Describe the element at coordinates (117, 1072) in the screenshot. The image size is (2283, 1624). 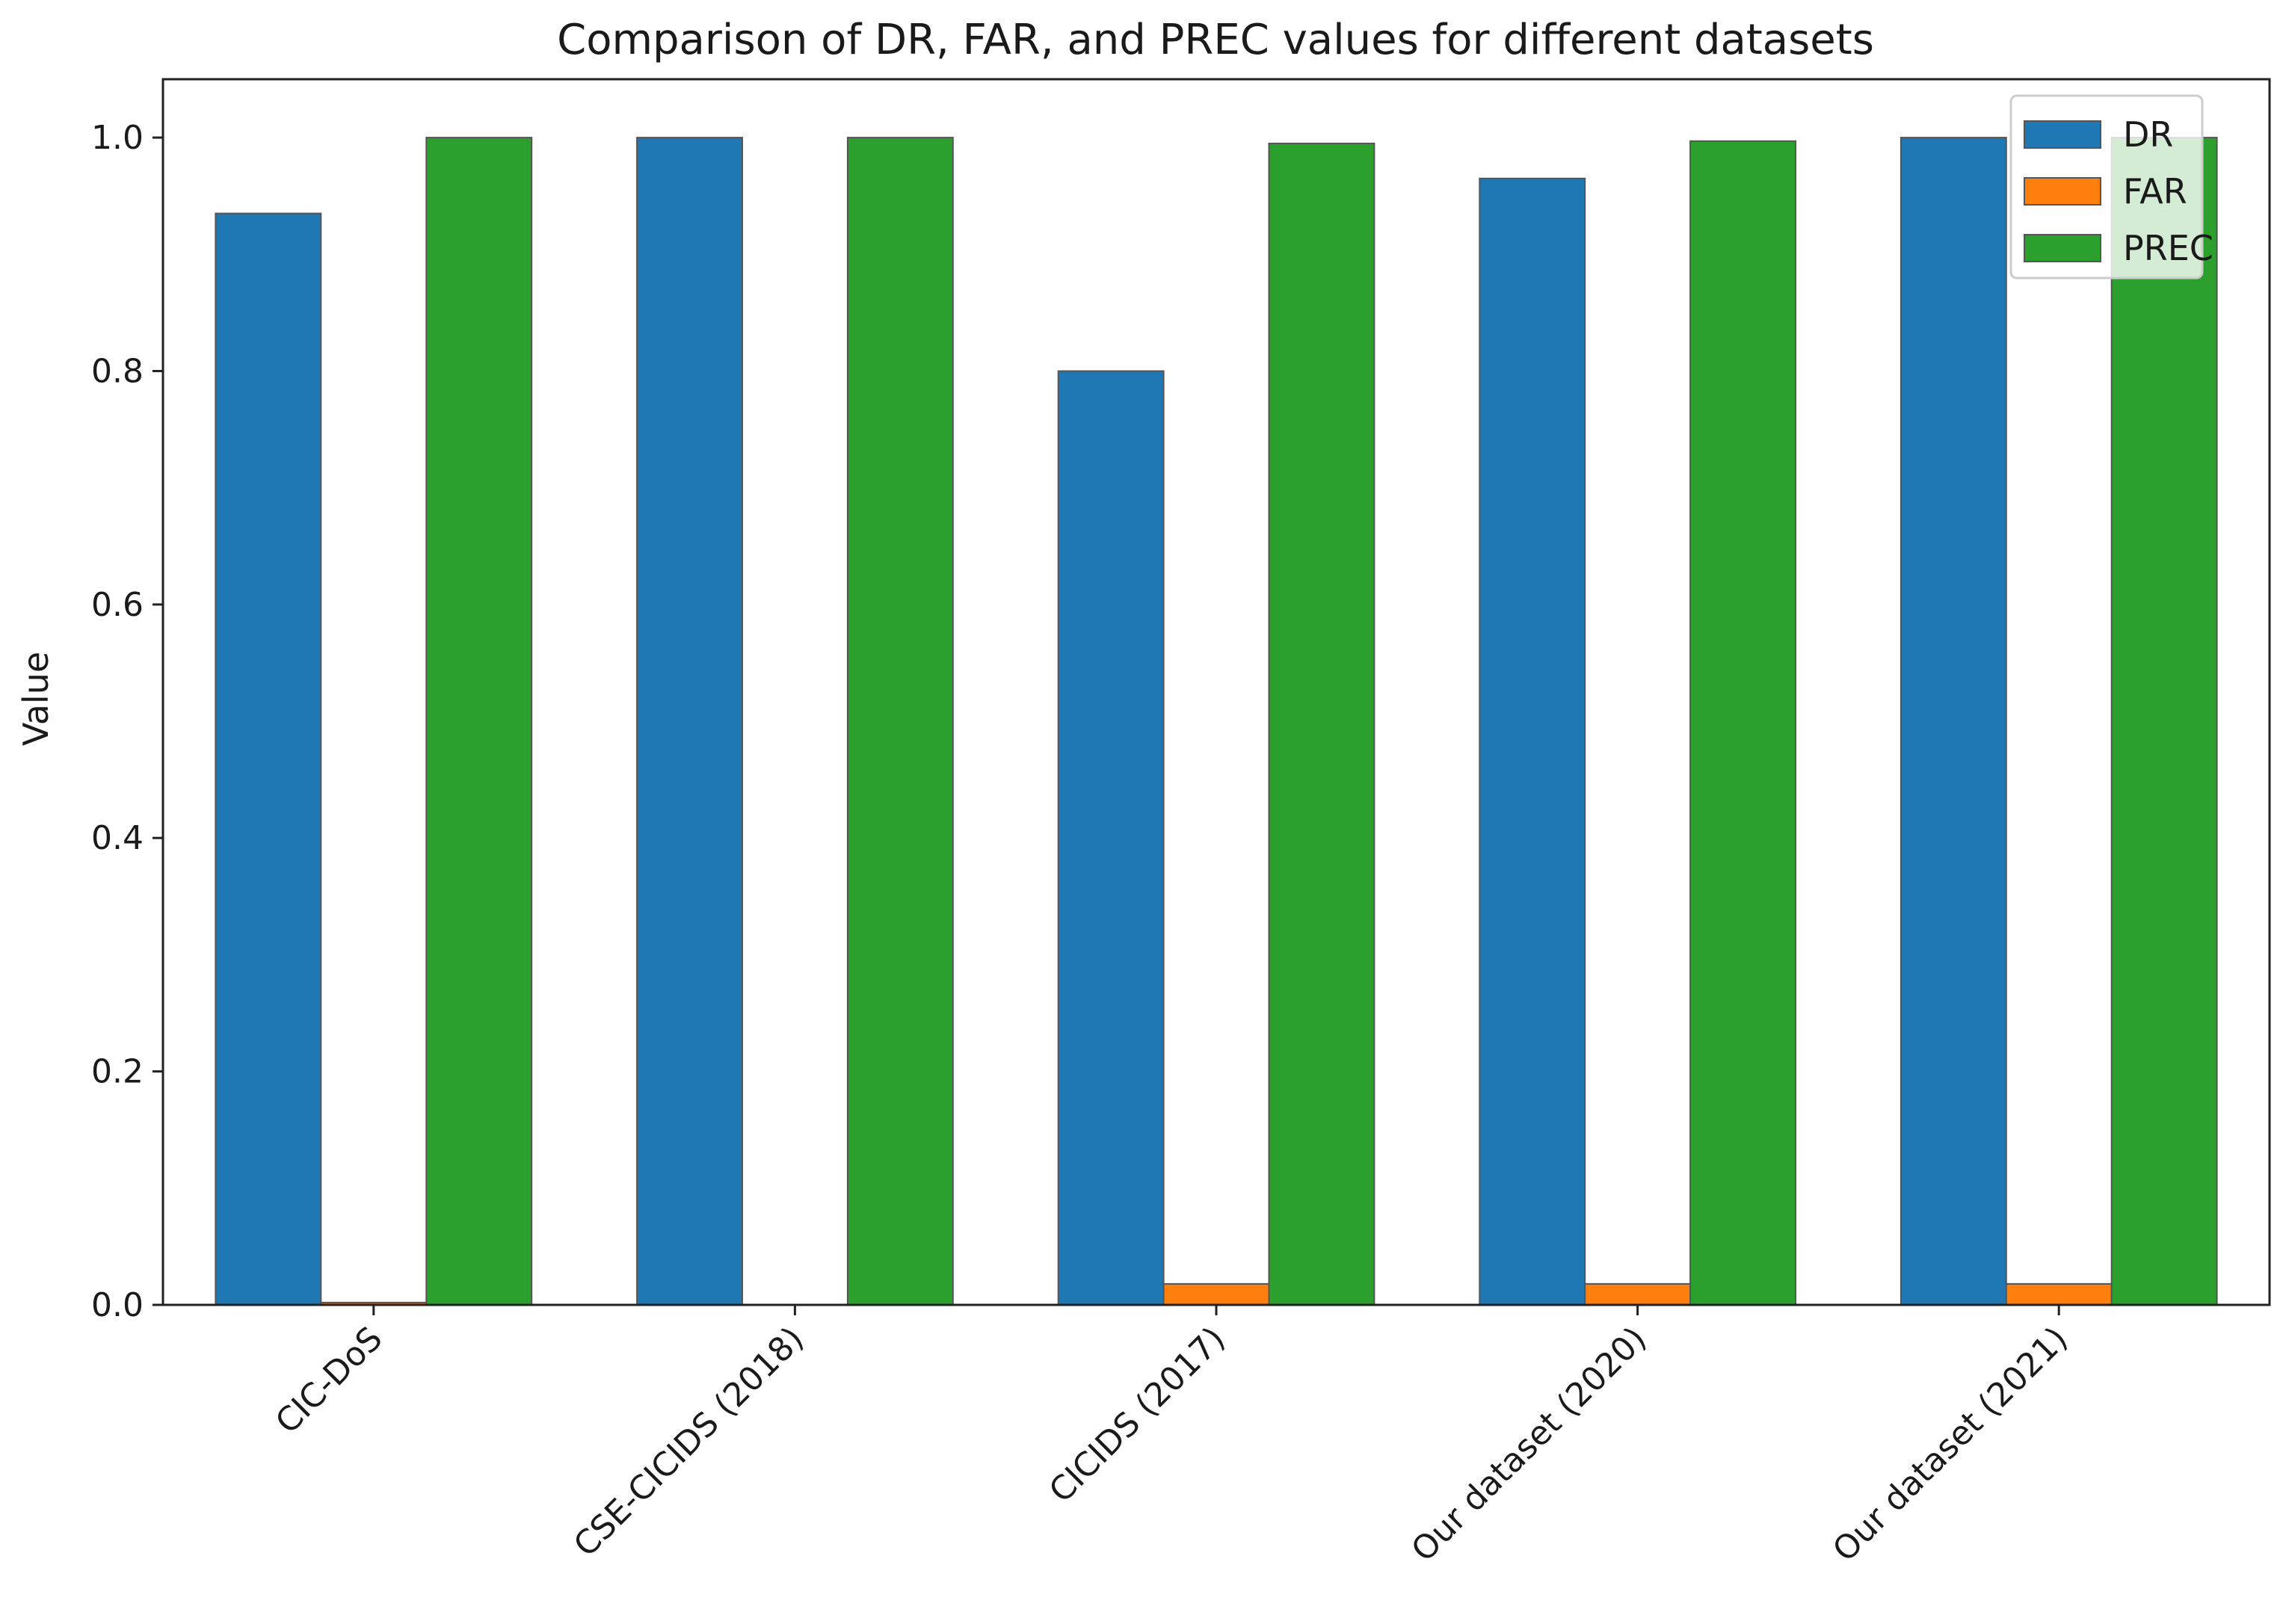
I see `y-tick-label: 0.2` at that location.